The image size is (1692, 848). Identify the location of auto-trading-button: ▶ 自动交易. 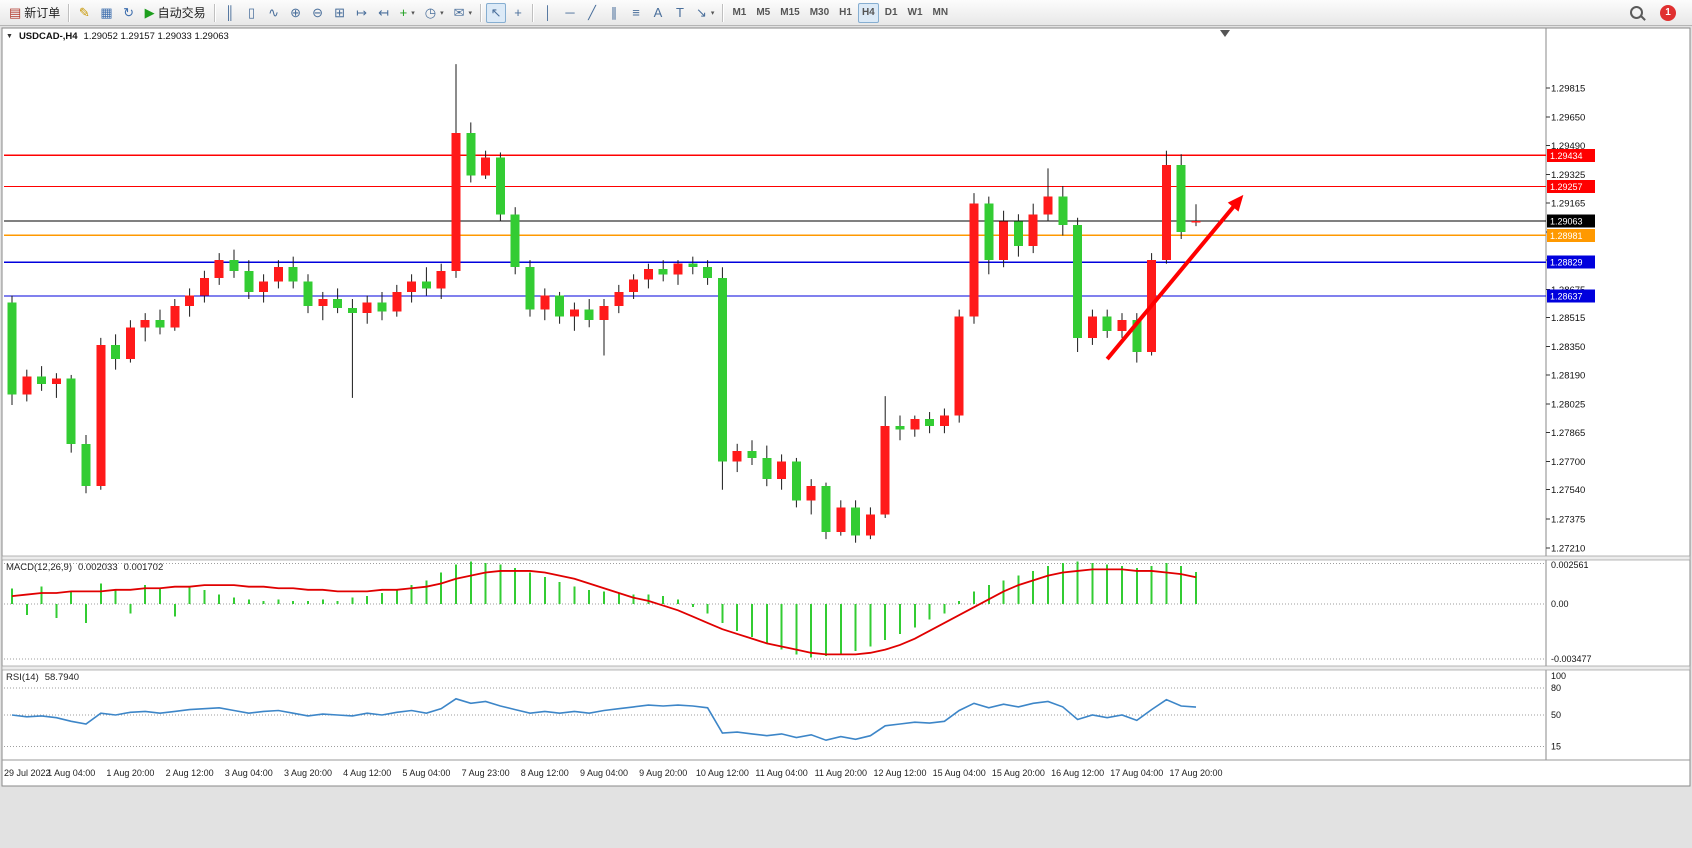
(175, 13).